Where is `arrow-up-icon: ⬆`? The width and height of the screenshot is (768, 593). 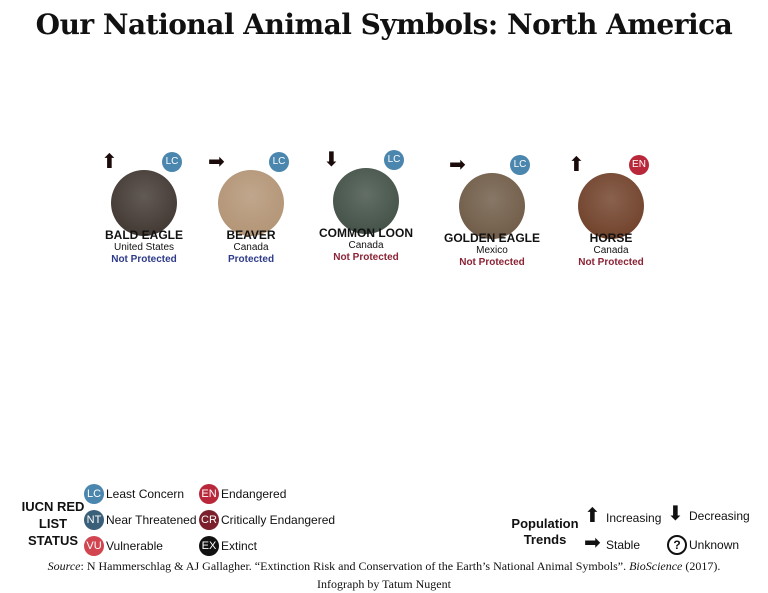
arrow-up-icon: ⬆ is located at coordinates (592, 516).